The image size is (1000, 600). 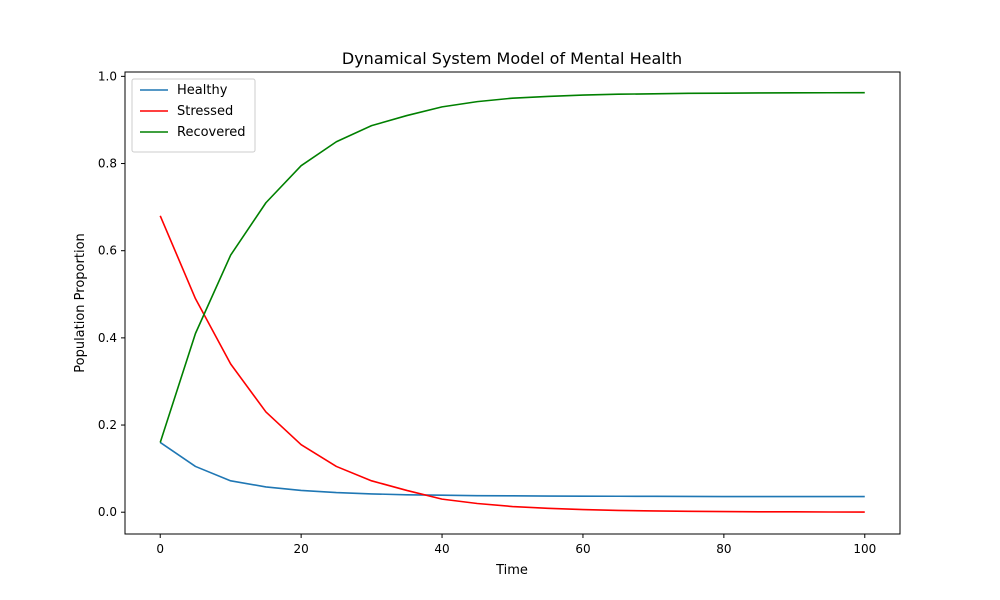 I want to click on x-tick-label: 100, so click(x=864, y=549).